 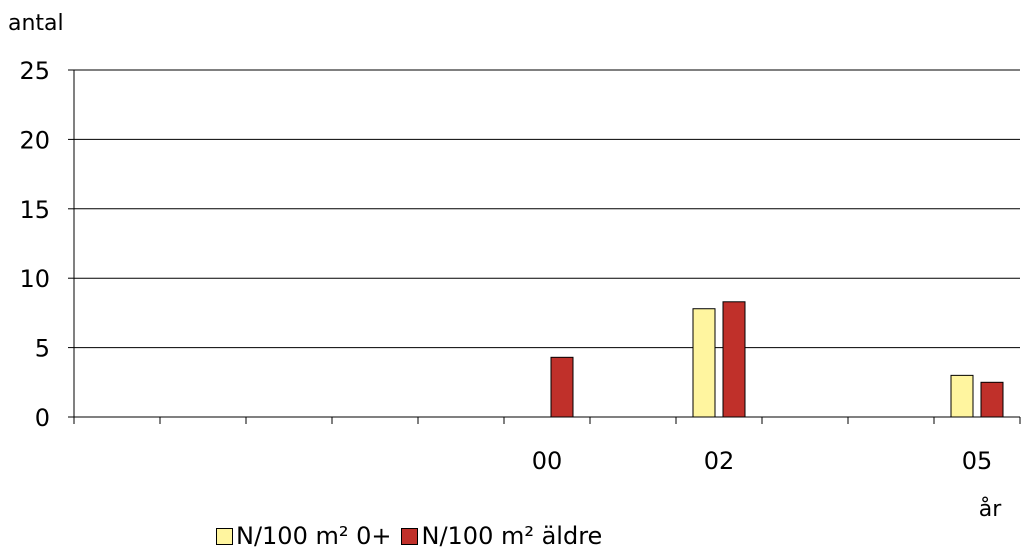 What do you see at coordinates (314, 536) in the screenshot?
I see `legend-label-0-plus: N/100 m² 0+` at bounding box center [314, 536].